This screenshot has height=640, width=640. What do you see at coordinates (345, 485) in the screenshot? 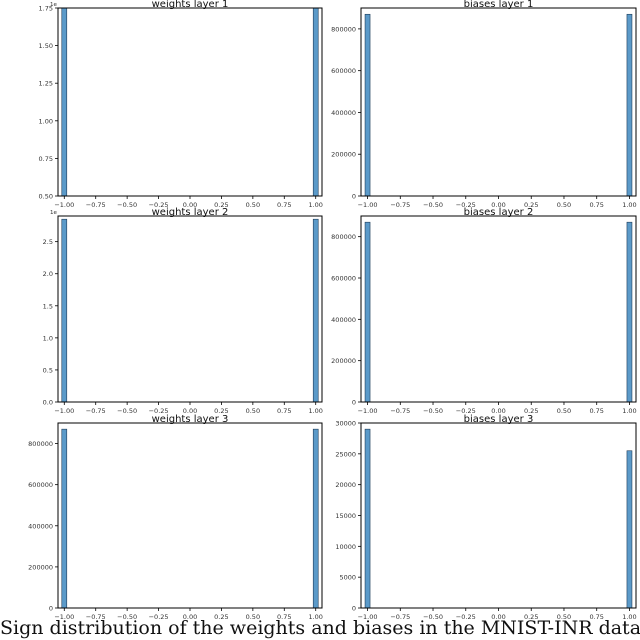
I see `y-tick-label: 20000` at bounding box center [345, 485].